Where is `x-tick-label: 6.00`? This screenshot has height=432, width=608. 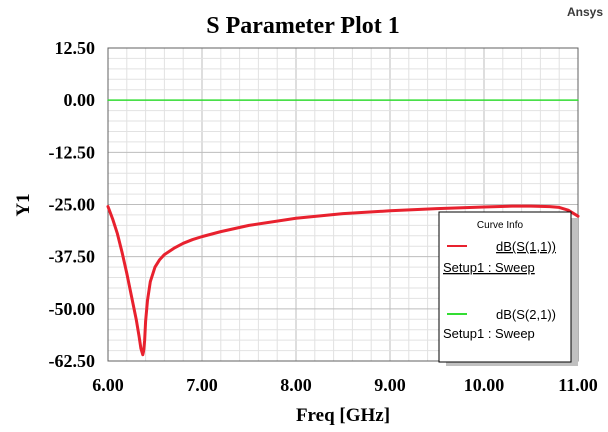 x-tick-label: 6.00 is located at coordinates (108, 385).